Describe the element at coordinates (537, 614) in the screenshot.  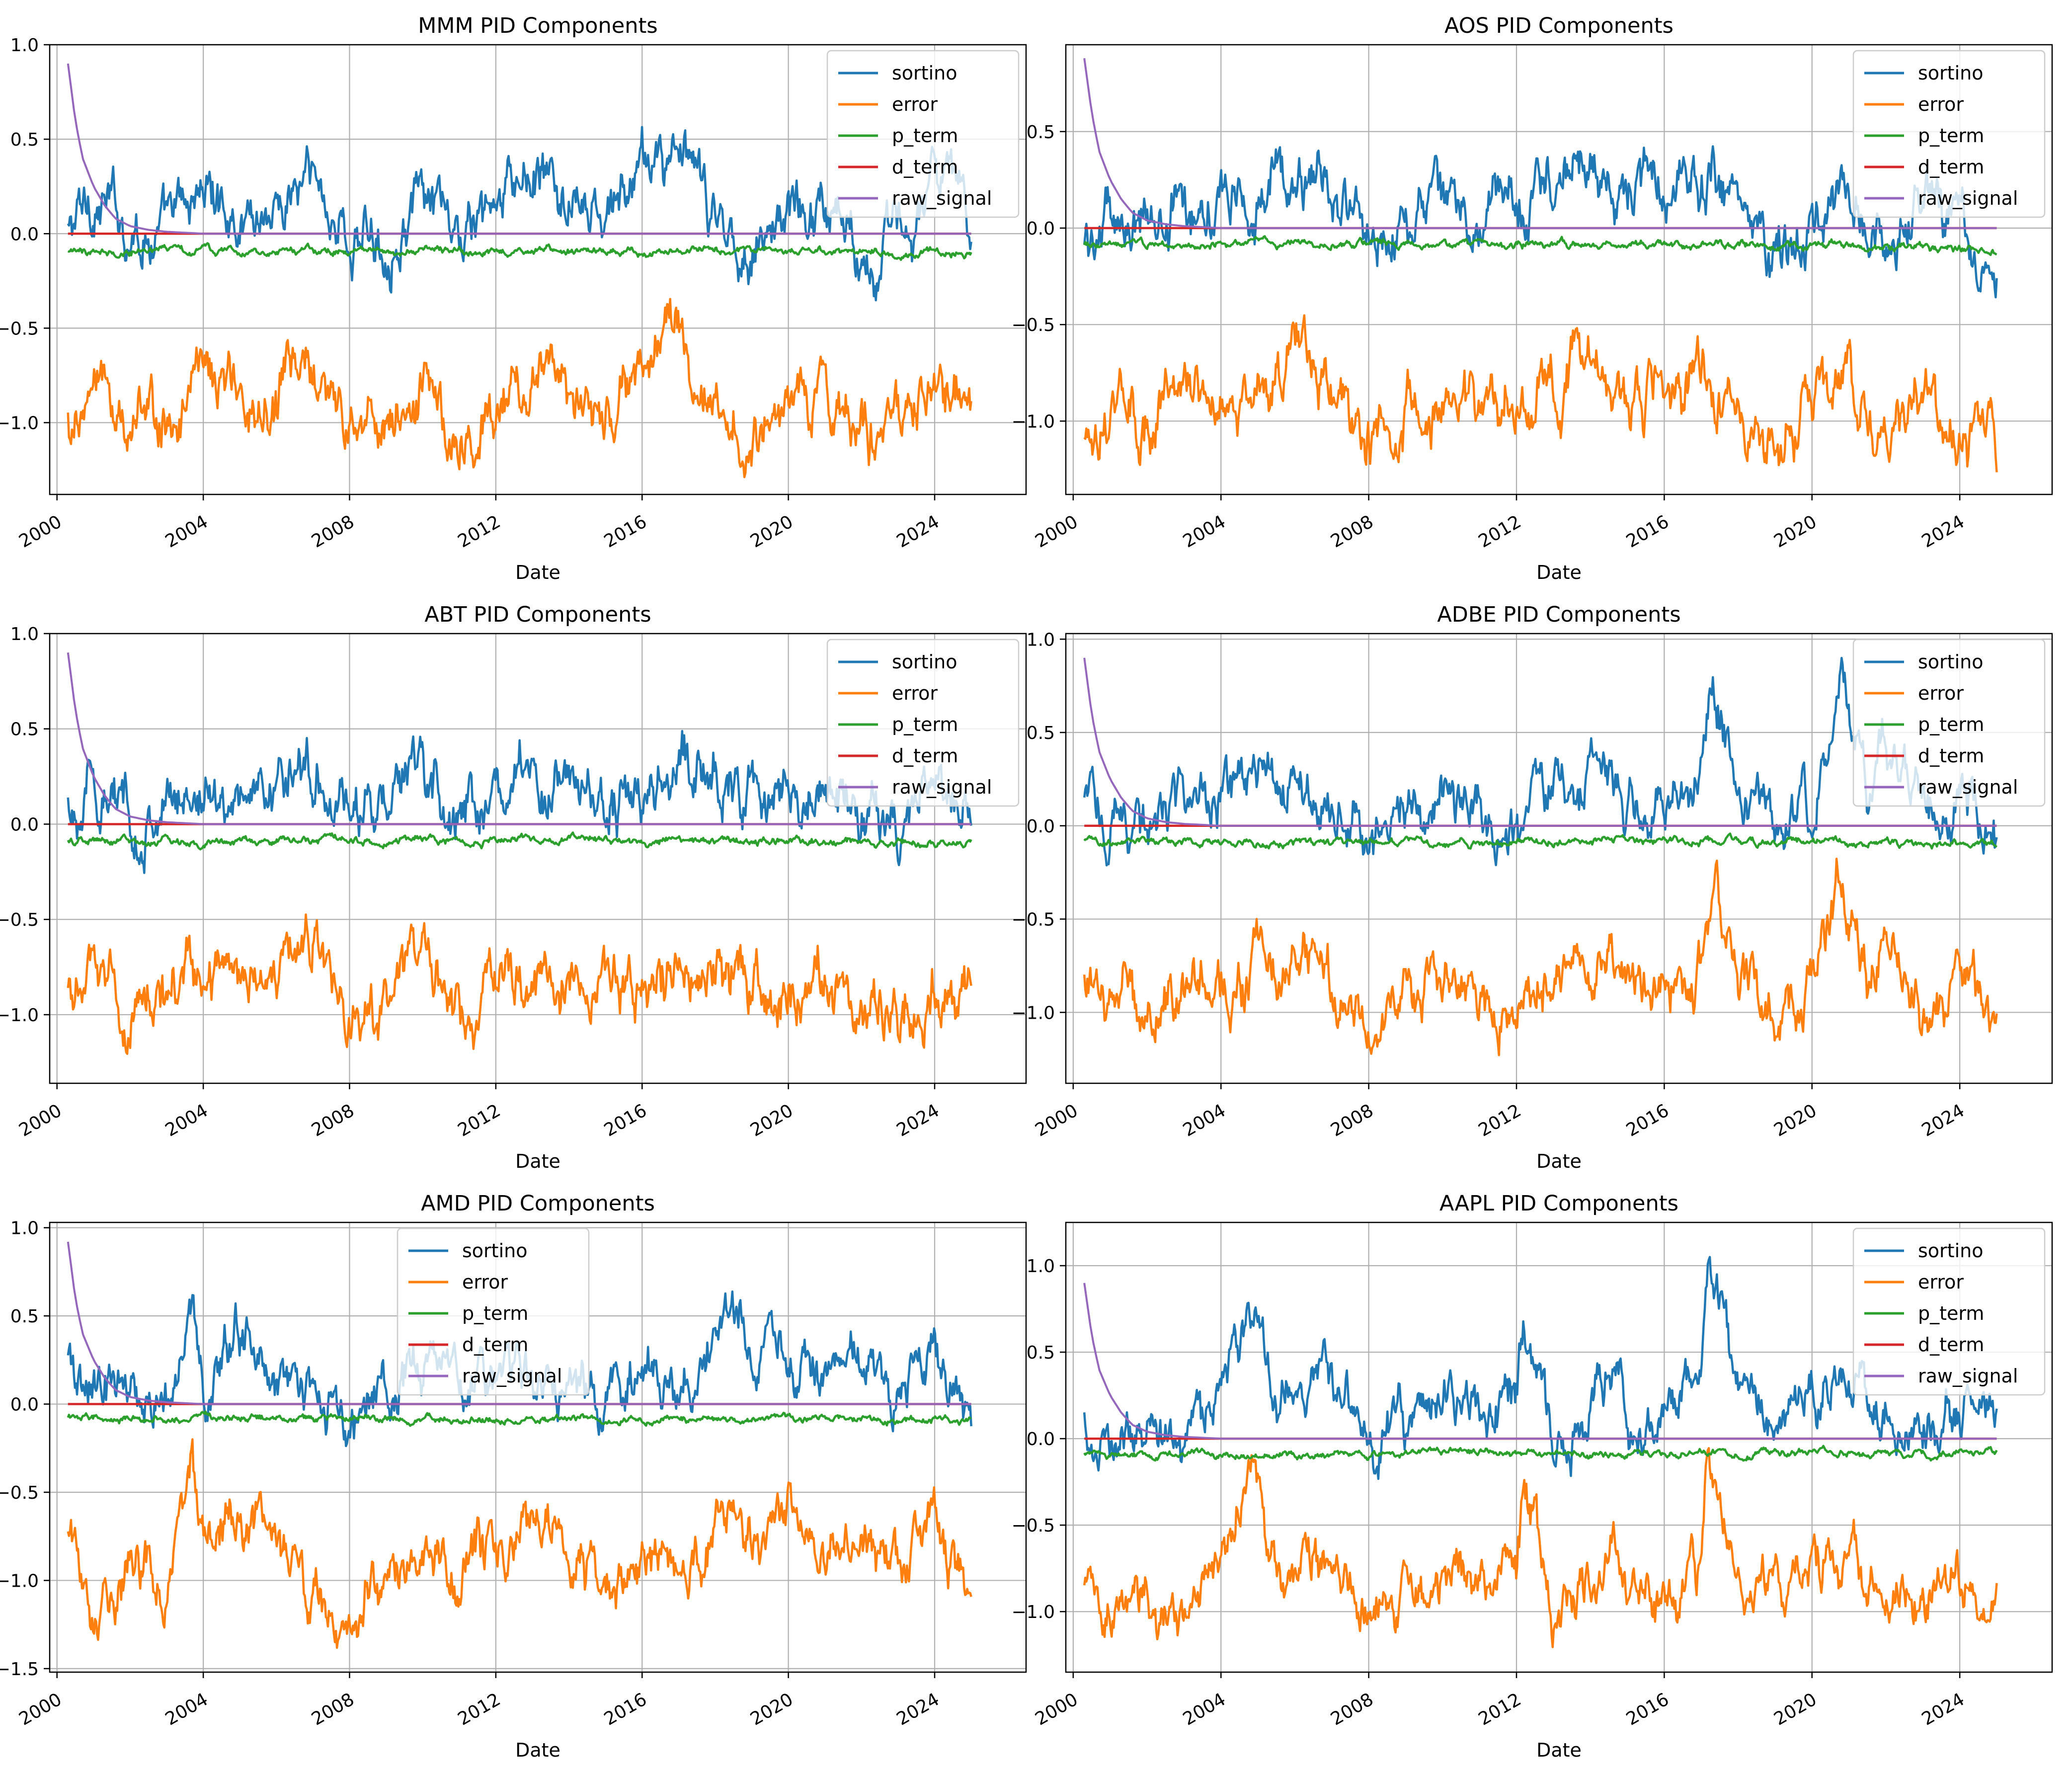
I see `chart-title: ABT PID Components` at that location.